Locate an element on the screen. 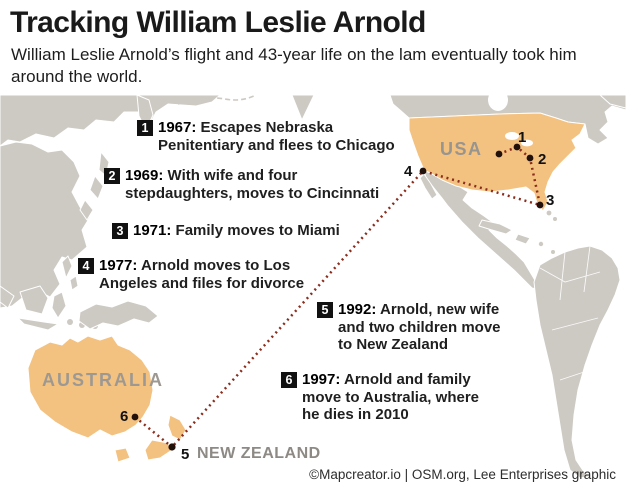 This screenshot has height=500, width=626. timeline-line: he dies in 2010 is located at coordinates (355, 414).